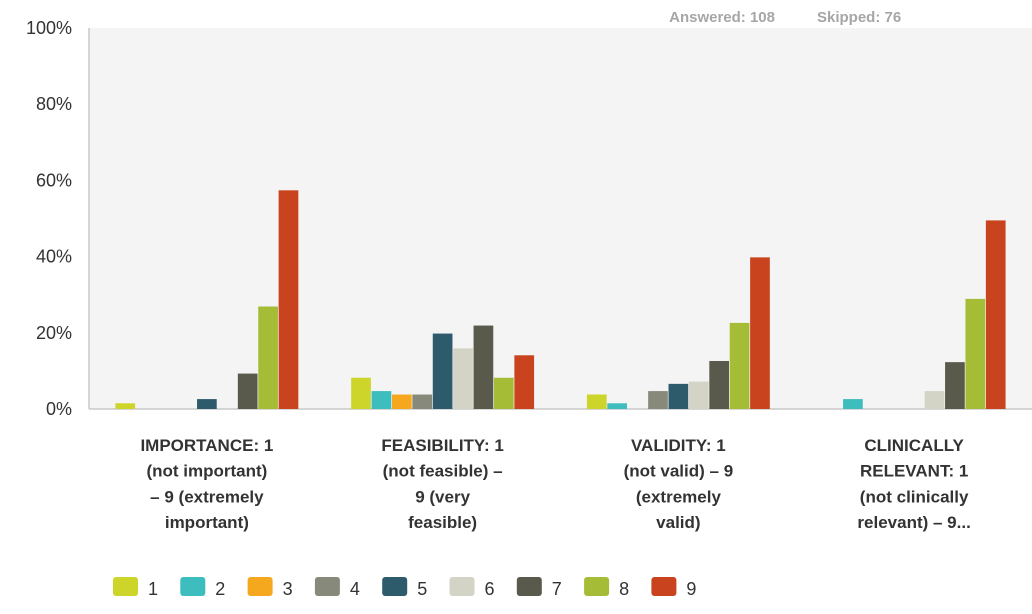 The image size is (1032, 614). I want to click on category-label: (not important), so click(206, 471).